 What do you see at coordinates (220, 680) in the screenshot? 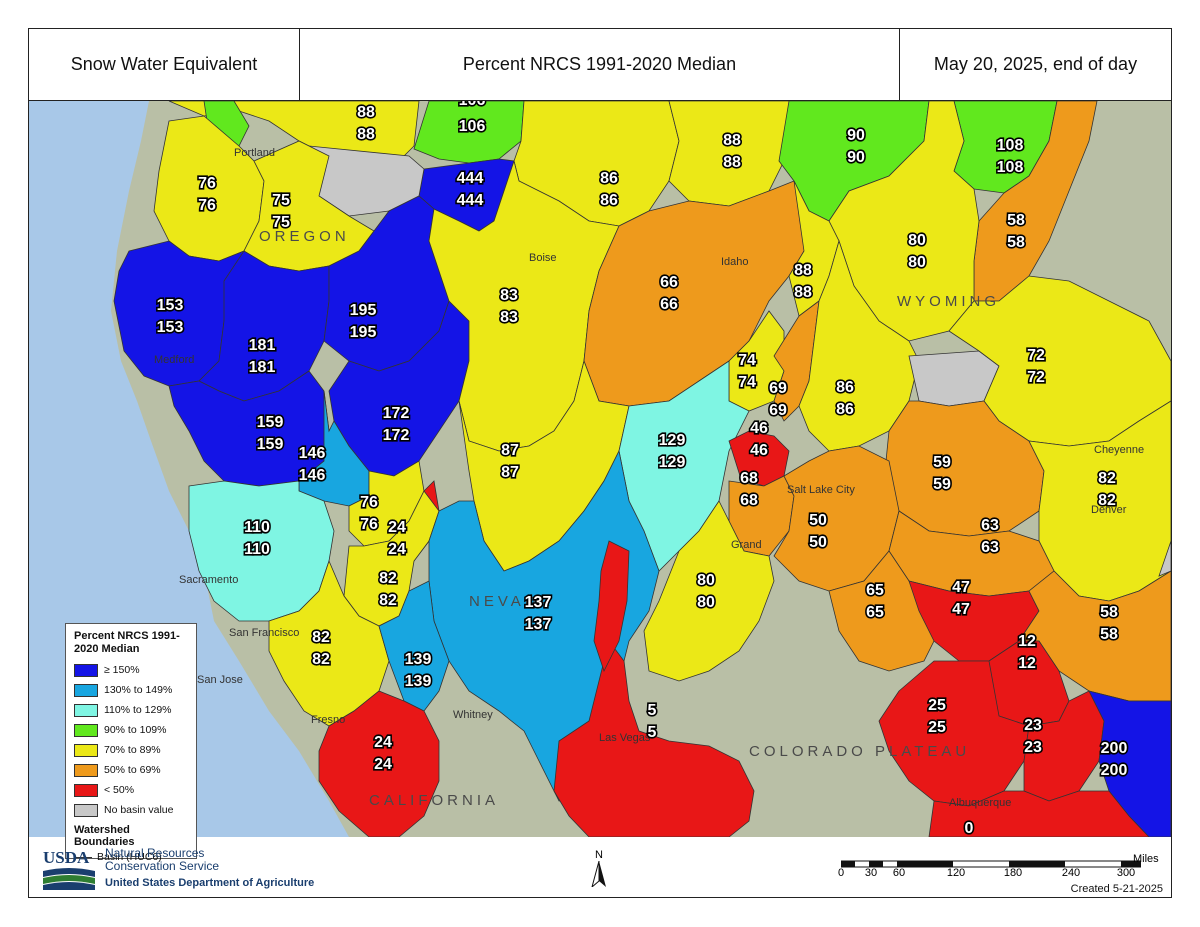
I see `label-san-jose: San Jose` at bounding box center [220, 680].